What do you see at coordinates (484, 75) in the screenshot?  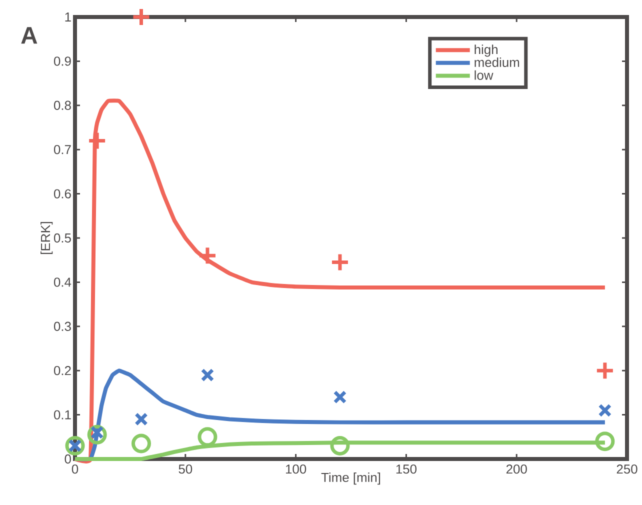 I see `legend-label: low` at bounding box center [484, 75].